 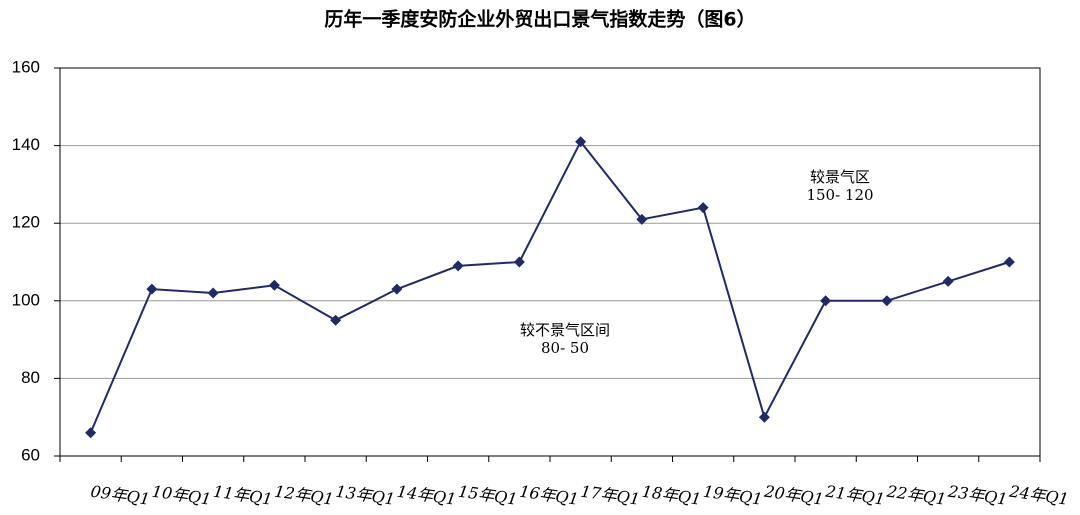 What do you see at coordinates (977, 494) in the screenshot?
I see `x-tick-label: 23年Q1` at bounding box center [977, 494].